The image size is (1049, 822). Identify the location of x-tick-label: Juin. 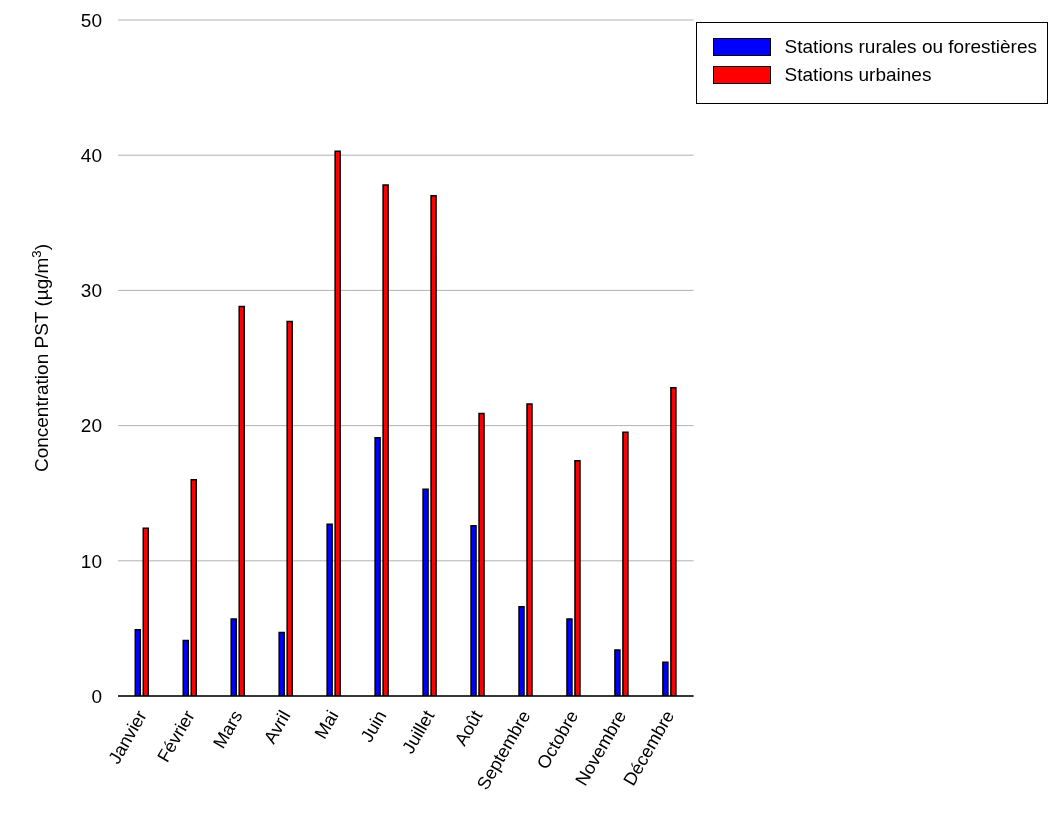
(373, 726).